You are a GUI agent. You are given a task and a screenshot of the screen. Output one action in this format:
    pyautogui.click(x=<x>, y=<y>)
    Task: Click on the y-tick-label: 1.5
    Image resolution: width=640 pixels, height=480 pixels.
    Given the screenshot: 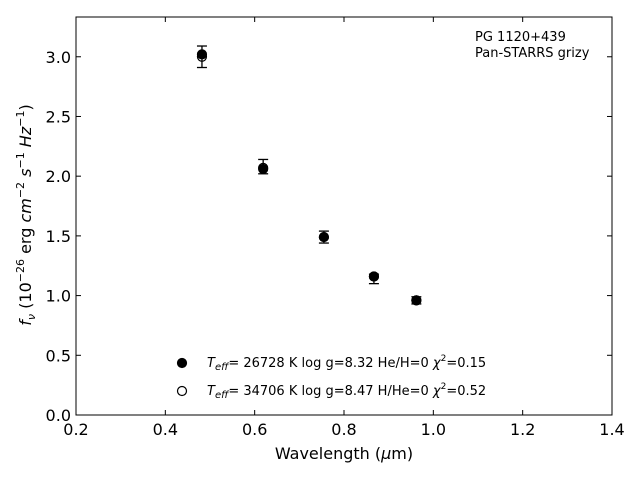 What is the action you would take?
    pyautogui.click(x=58, y=236)
    